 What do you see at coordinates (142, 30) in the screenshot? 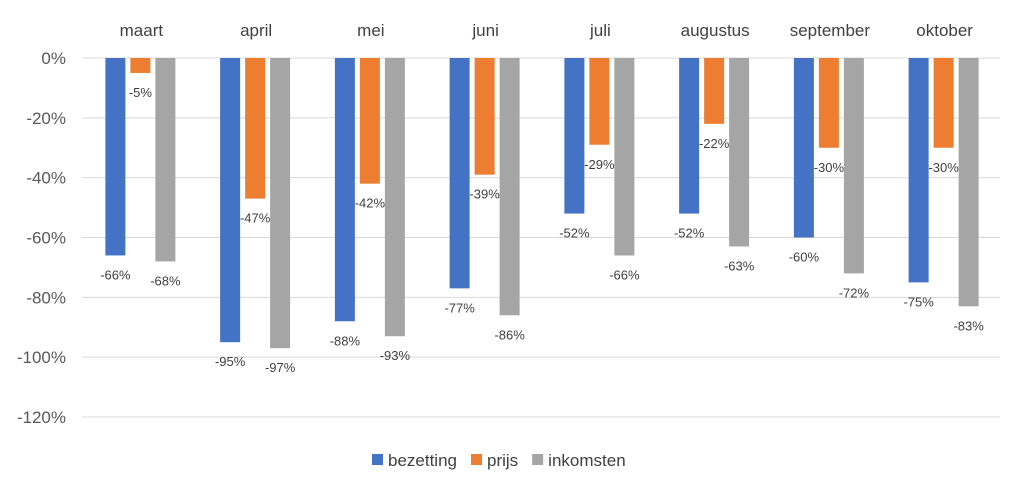
I see `category-label: maart` at bounding box center [142, 30].